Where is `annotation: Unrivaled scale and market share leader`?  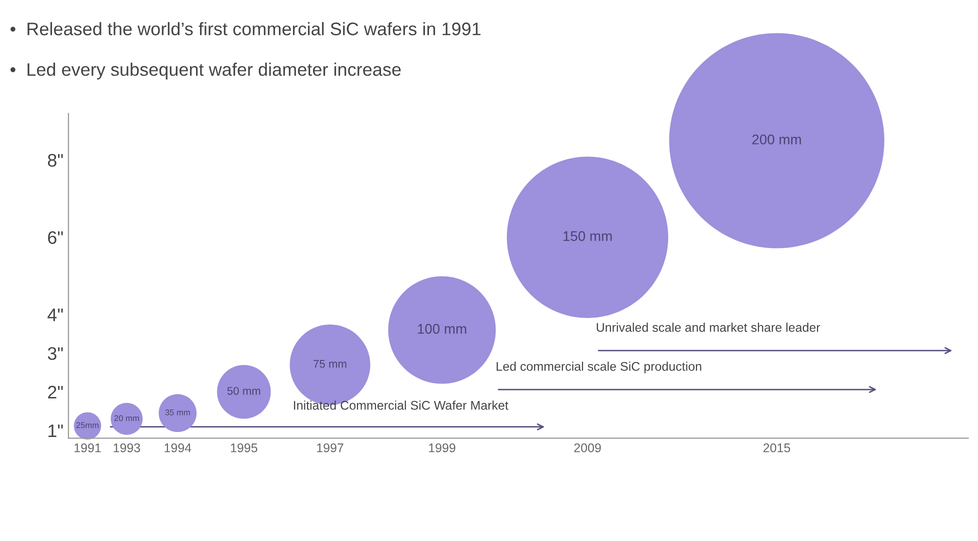
annotation: Unrivaled scale and market share leader is located at coordinates (708, 327).